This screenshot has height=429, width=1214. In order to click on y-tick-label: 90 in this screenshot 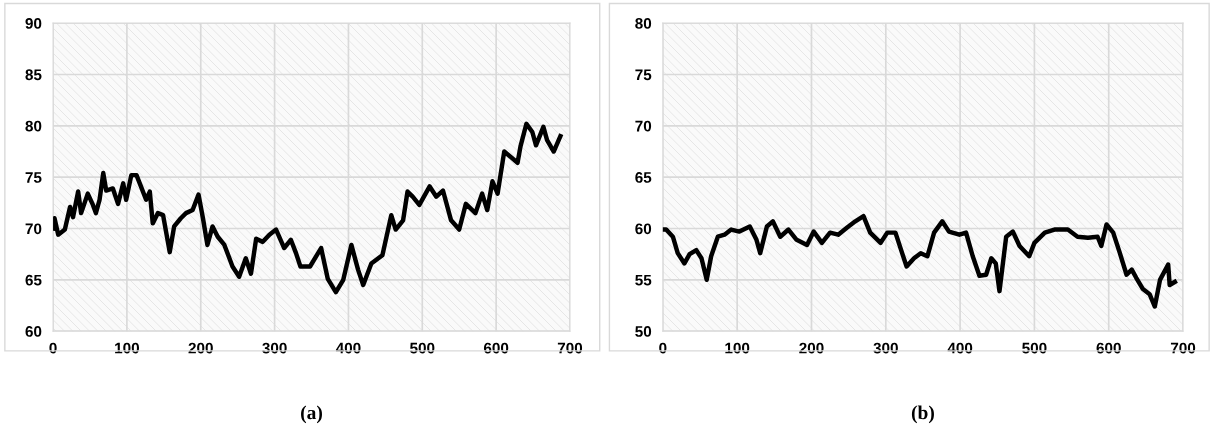, I will do `click(33, 23)`.